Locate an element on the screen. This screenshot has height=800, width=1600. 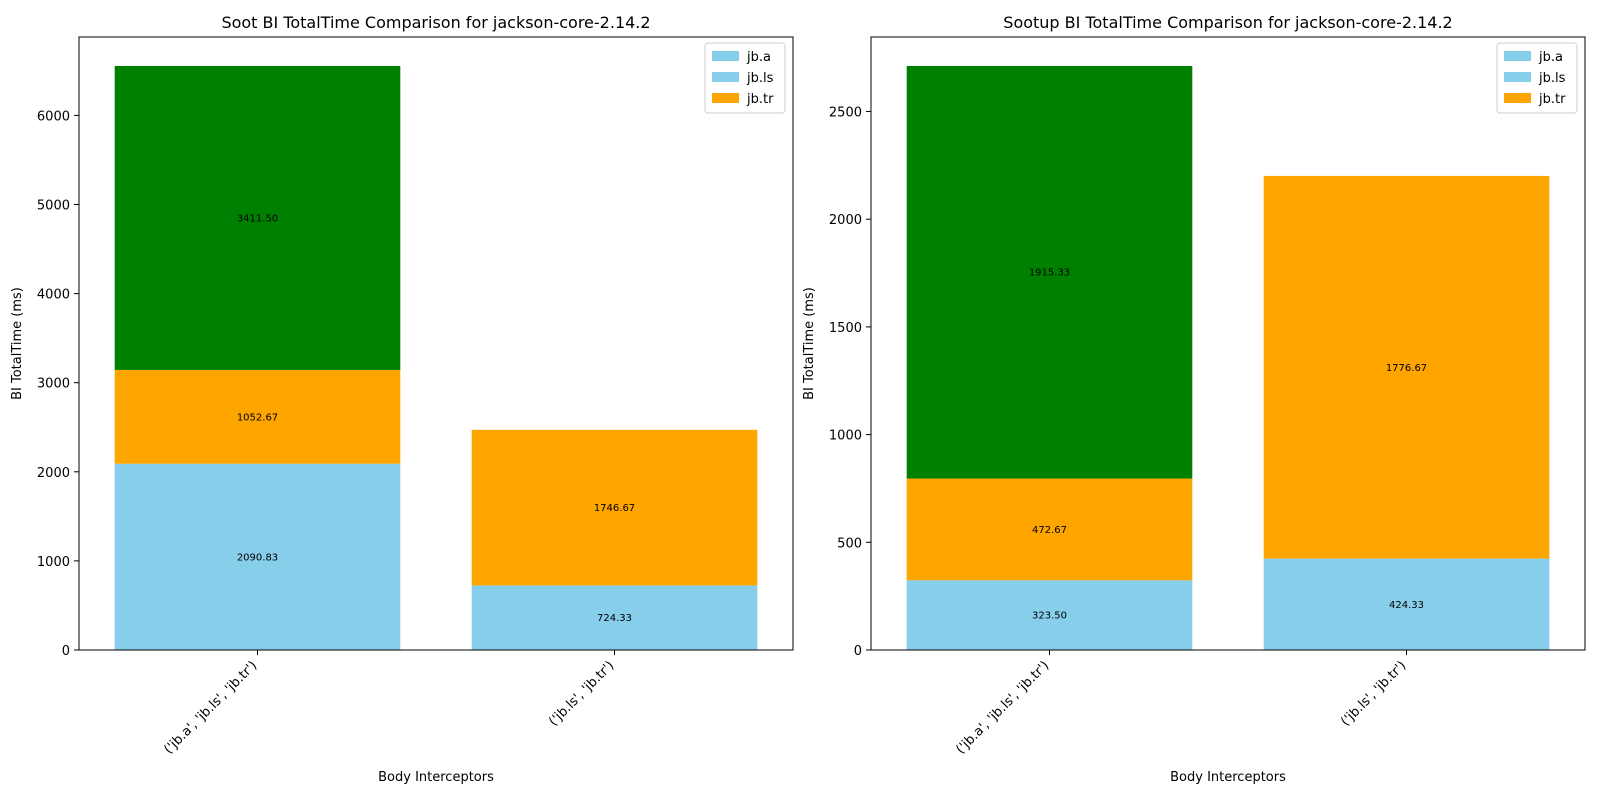
chart1-y-tick-label: 2000 is located at coordinates (53, 473).